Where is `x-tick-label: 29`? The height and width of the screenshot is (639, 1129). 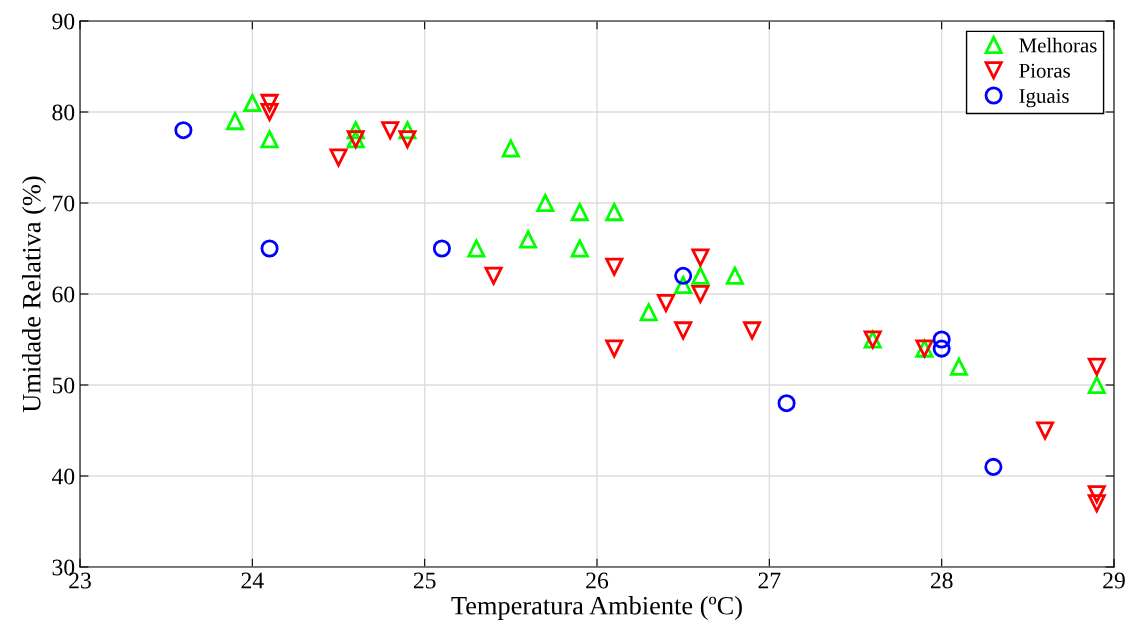
x-tick-label: 29 is located at coordinates (1114, 580).